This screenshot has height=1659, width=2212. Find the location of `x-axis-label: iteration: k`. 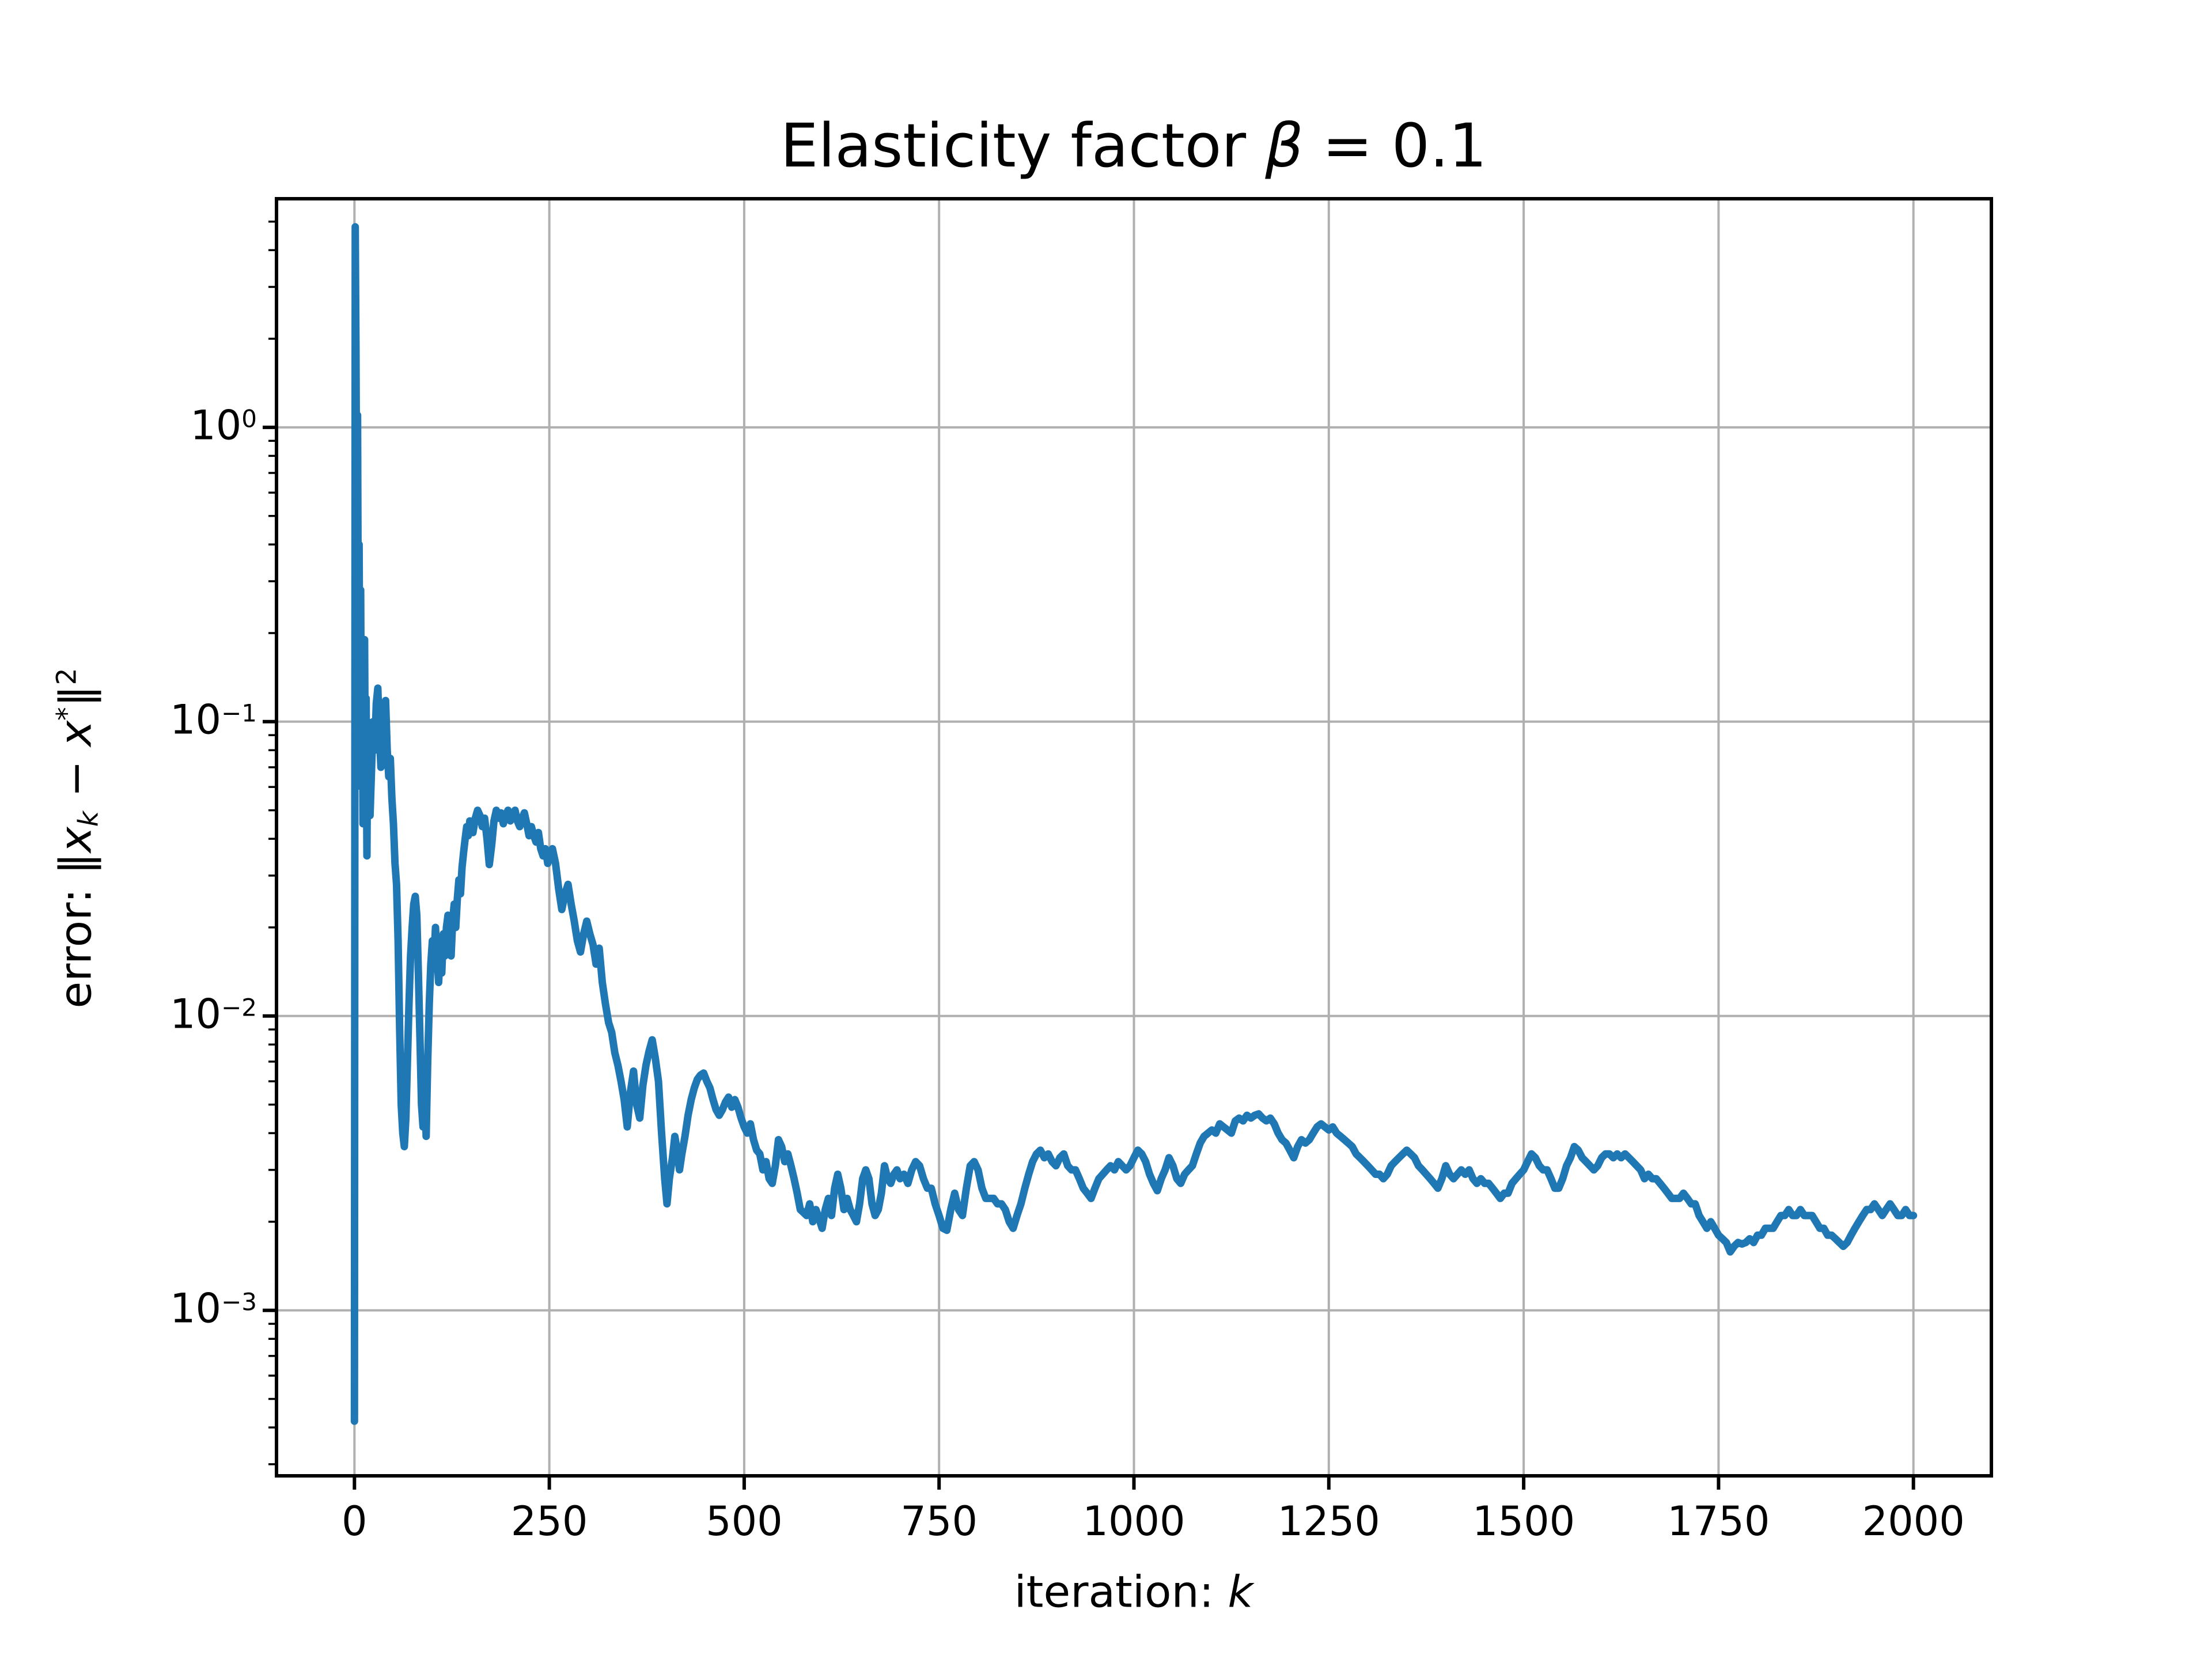

x-axis-label: iteration: k is located at coordinates (1133, 1592).